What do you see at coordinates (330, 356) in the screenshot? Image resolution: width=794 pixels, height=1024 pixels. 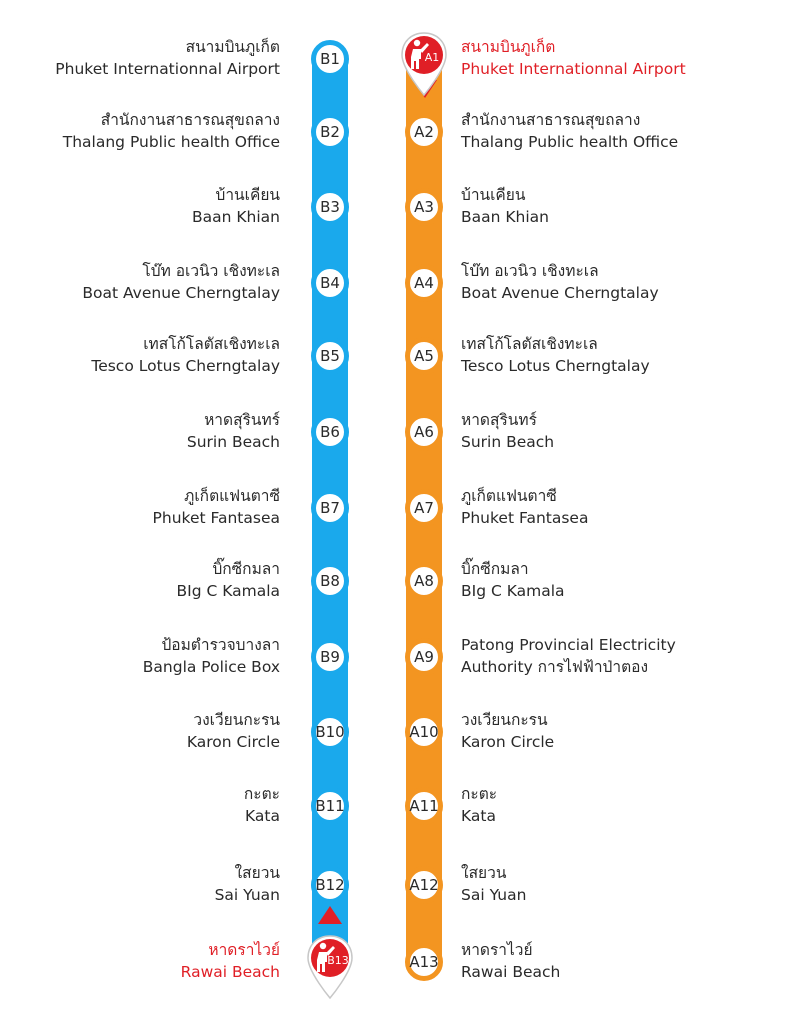 I see `stop-b5: B5` at bounding box center [330, 356].